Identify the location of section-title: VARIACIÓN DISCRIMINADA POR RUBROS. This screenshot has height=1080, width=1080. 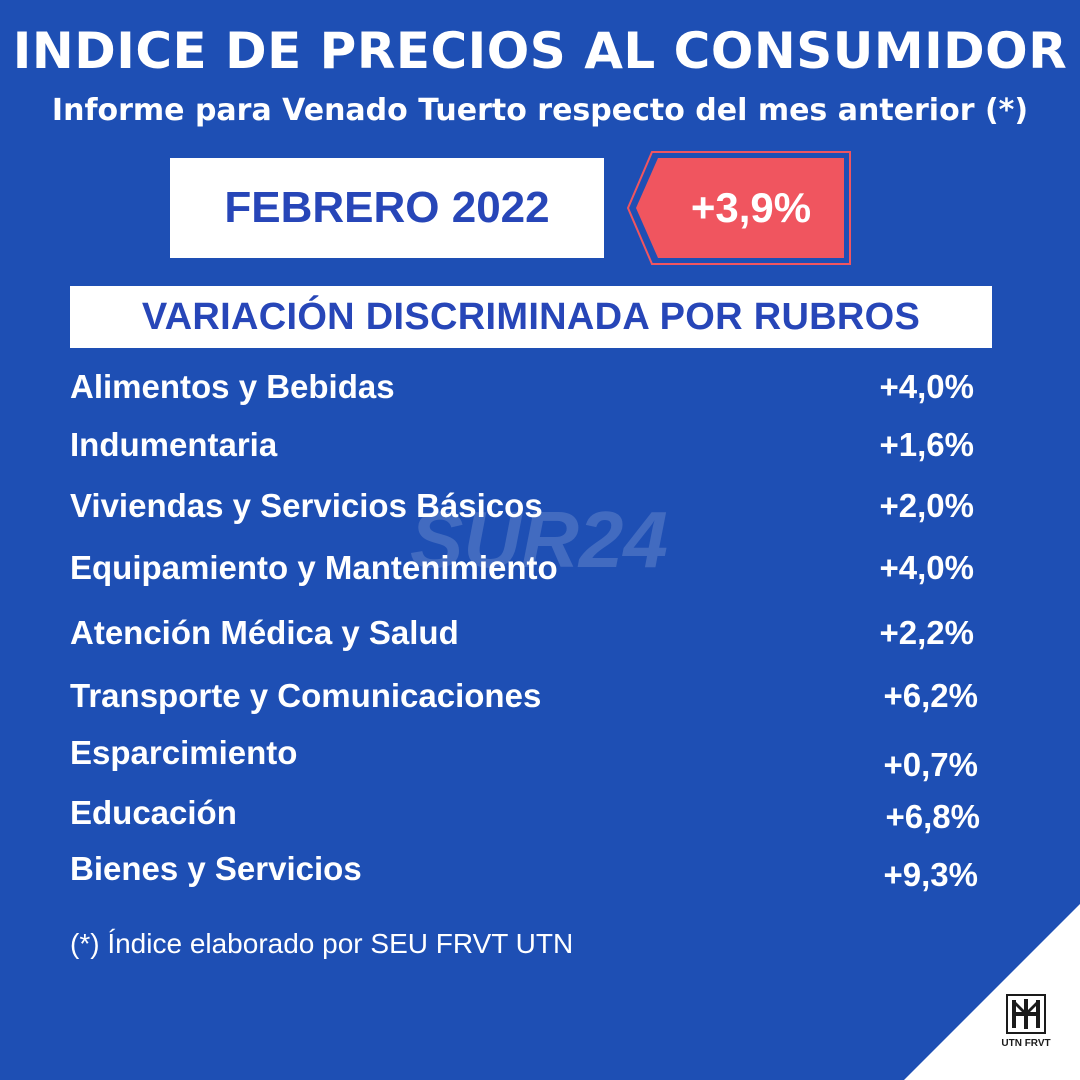
(531, 316).